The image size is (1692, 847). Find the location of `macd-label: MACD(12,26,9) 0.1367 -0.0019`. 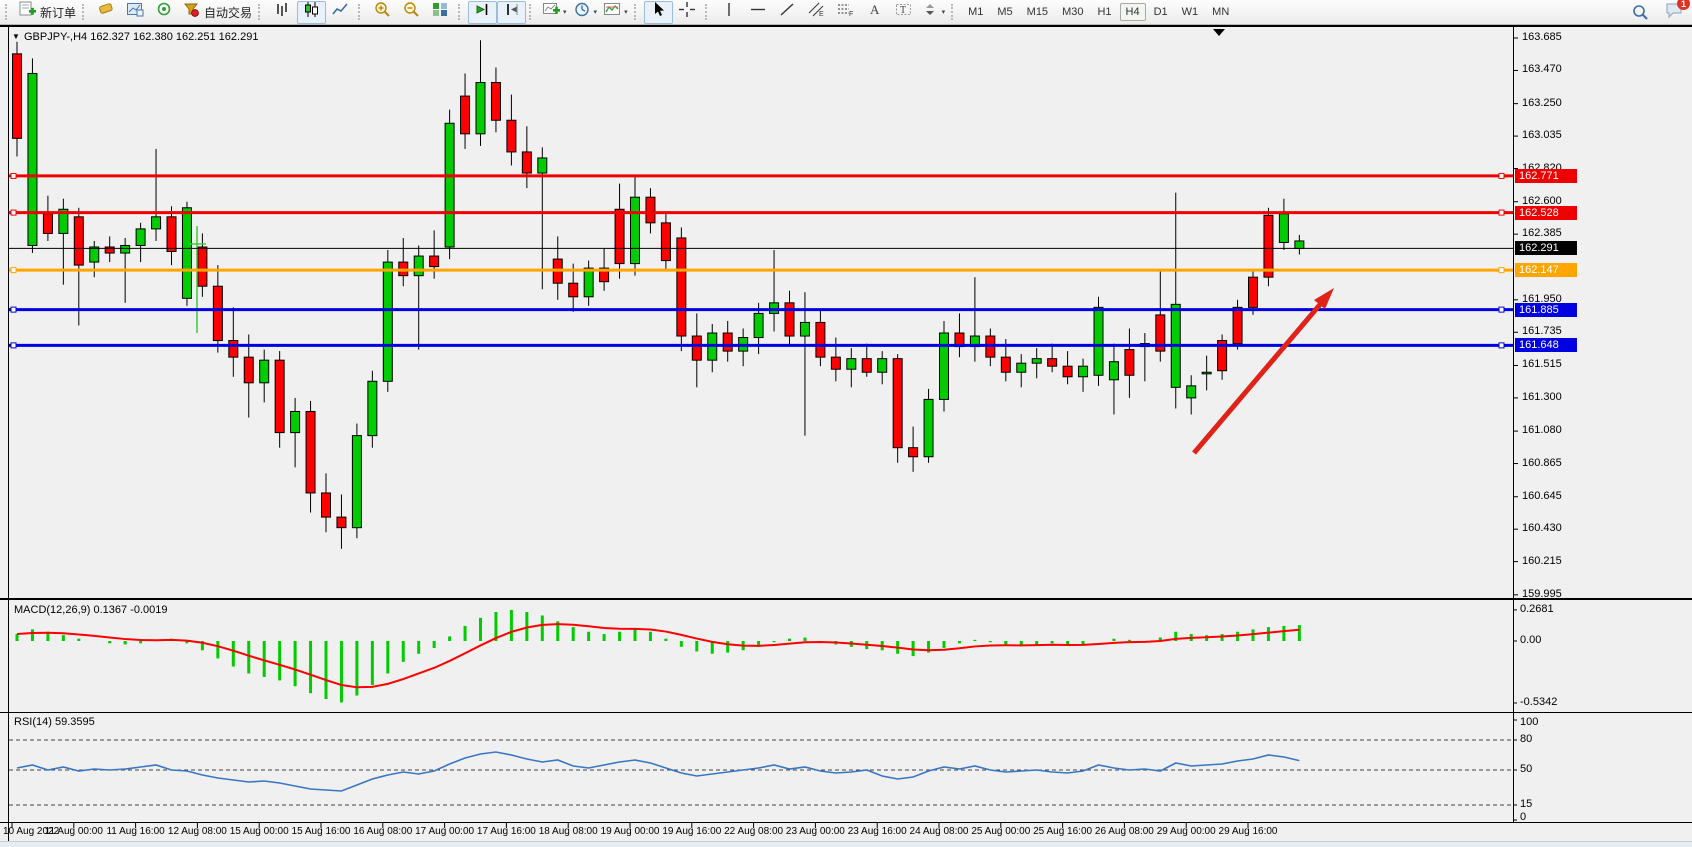

macd-label: MACD(12,26,9) 0.1367 -0.0019 is located at coordinates (91, 610).